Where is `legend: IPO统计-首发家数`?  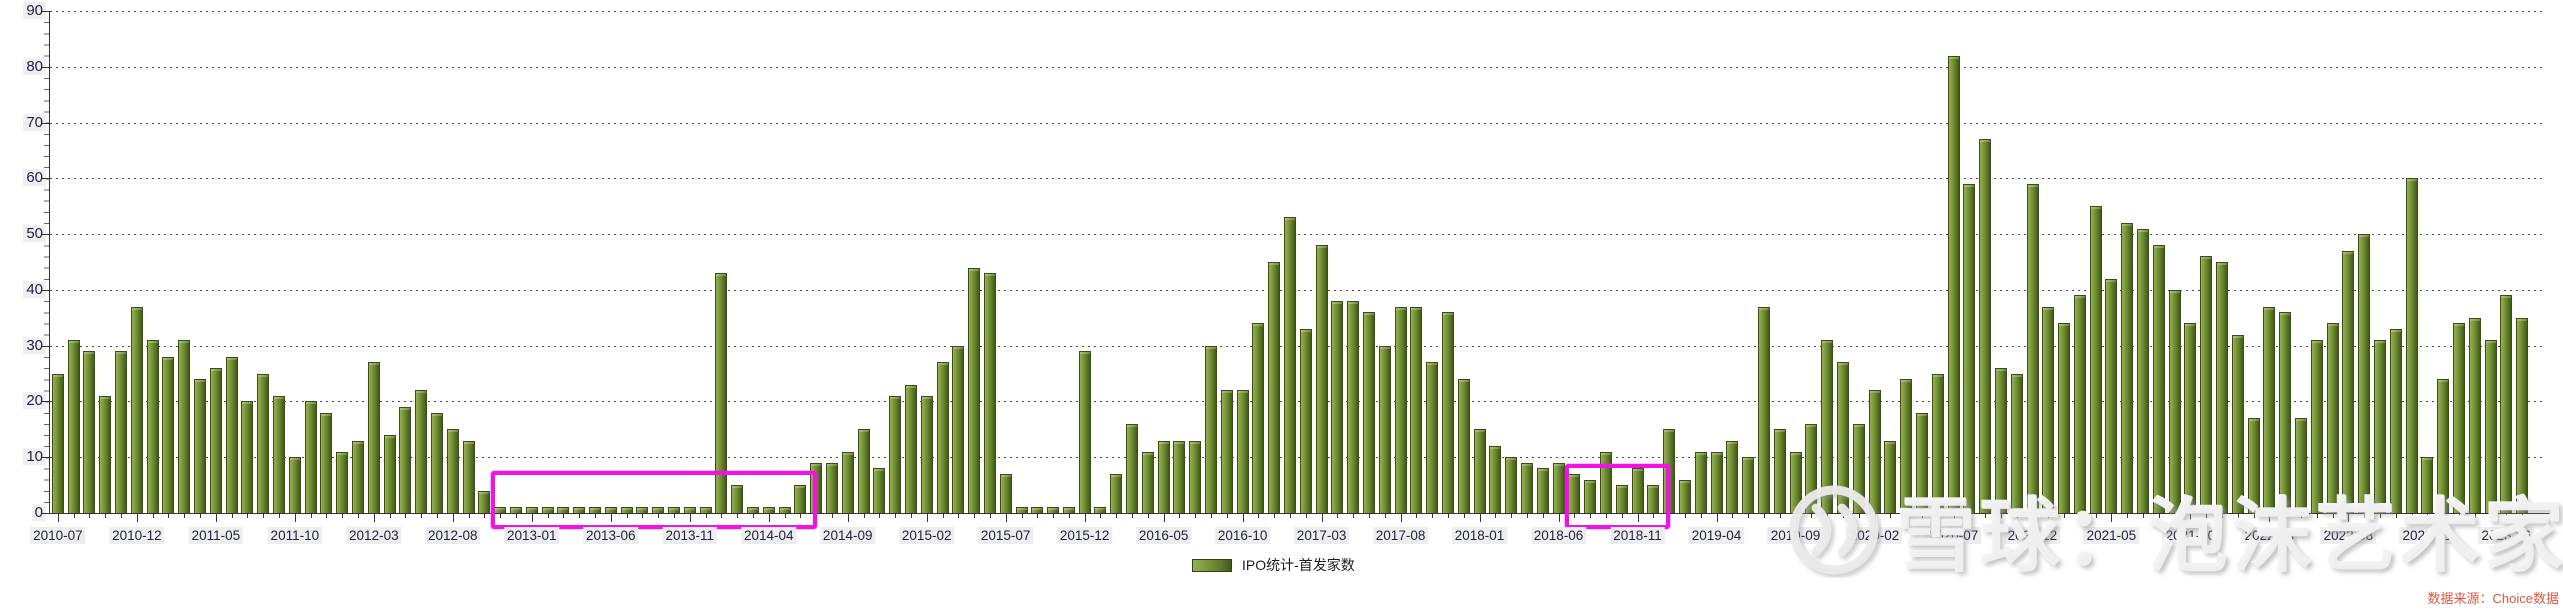
legend: IPO统计-首发家数 is located at coordinates (1273, 565).